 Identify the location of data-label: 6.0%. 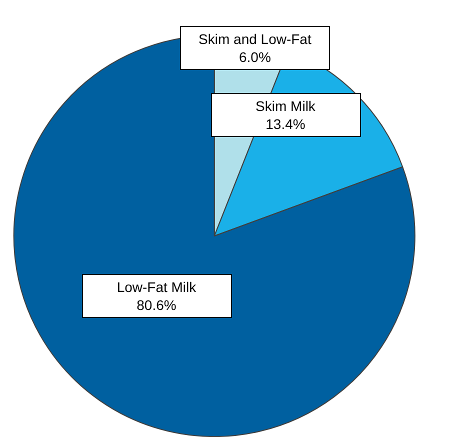
(254, 57).